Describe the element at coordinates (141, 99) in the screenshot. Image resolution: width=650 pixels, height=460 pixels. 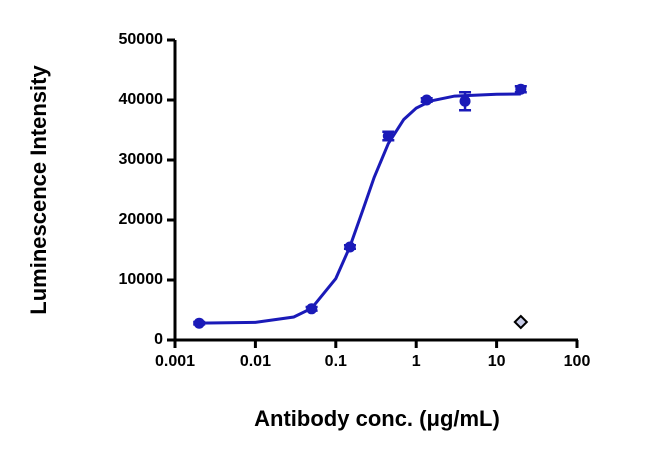
I see `y-tick-label: 40000` at that location.